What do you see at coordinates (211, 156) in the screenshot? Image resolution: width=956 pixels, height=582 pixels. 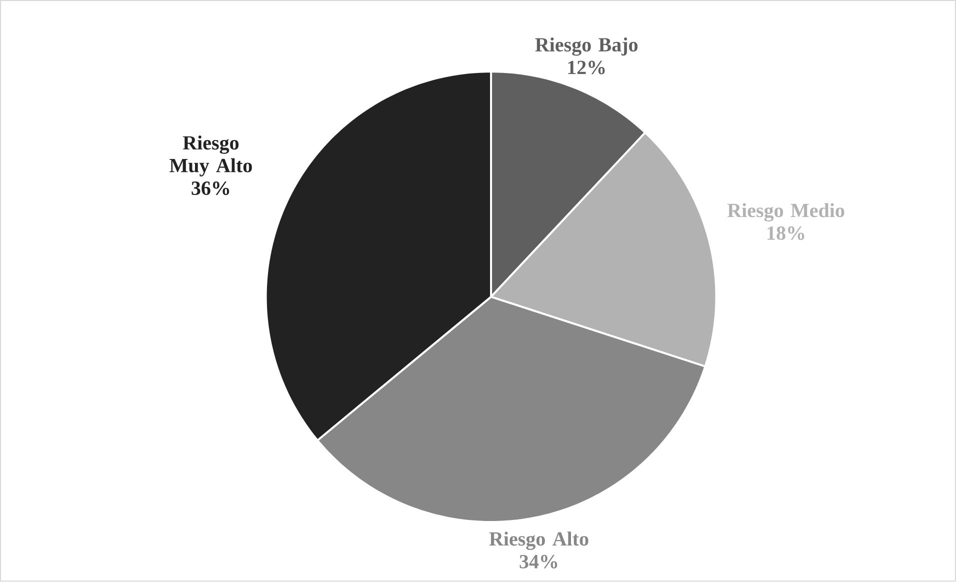 I see `slice-label: Riesgo Muy Alto` at bounding box center [211, 156].